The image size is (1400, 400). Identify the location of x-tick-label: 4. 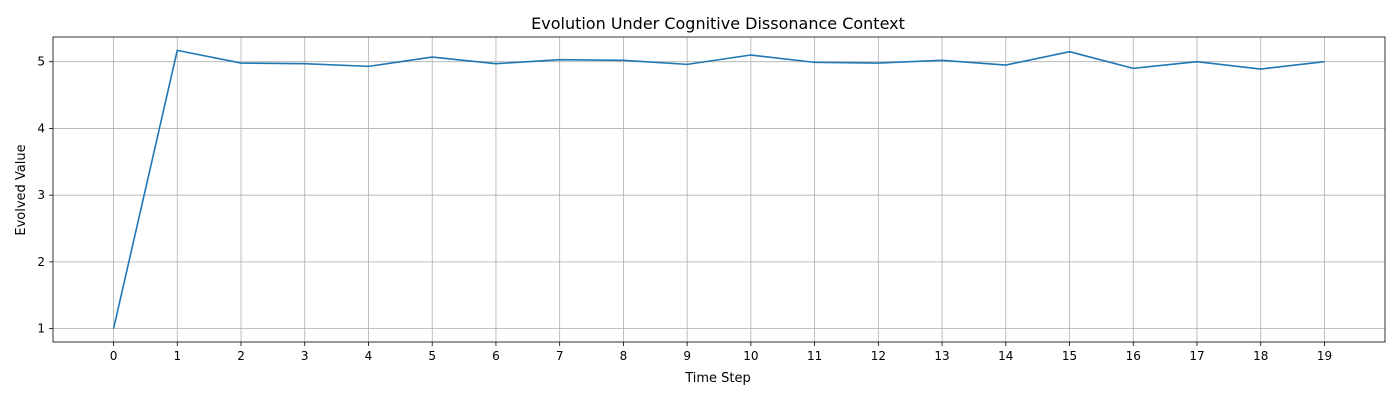
(369, 356).